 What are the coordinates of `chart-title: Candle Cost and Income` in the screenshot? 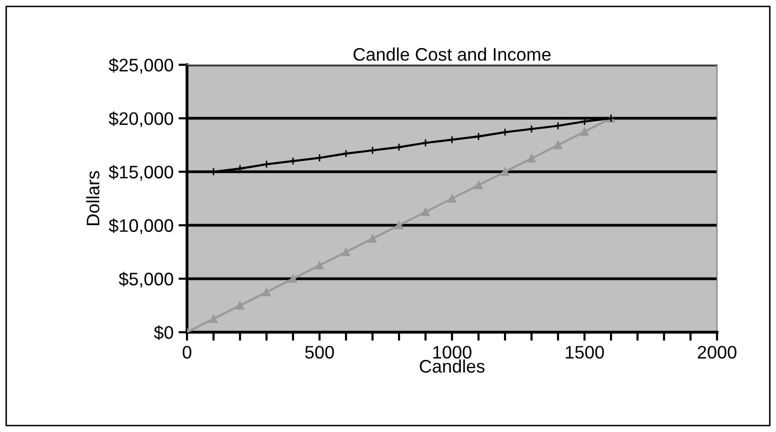 It's located at (452, 54).